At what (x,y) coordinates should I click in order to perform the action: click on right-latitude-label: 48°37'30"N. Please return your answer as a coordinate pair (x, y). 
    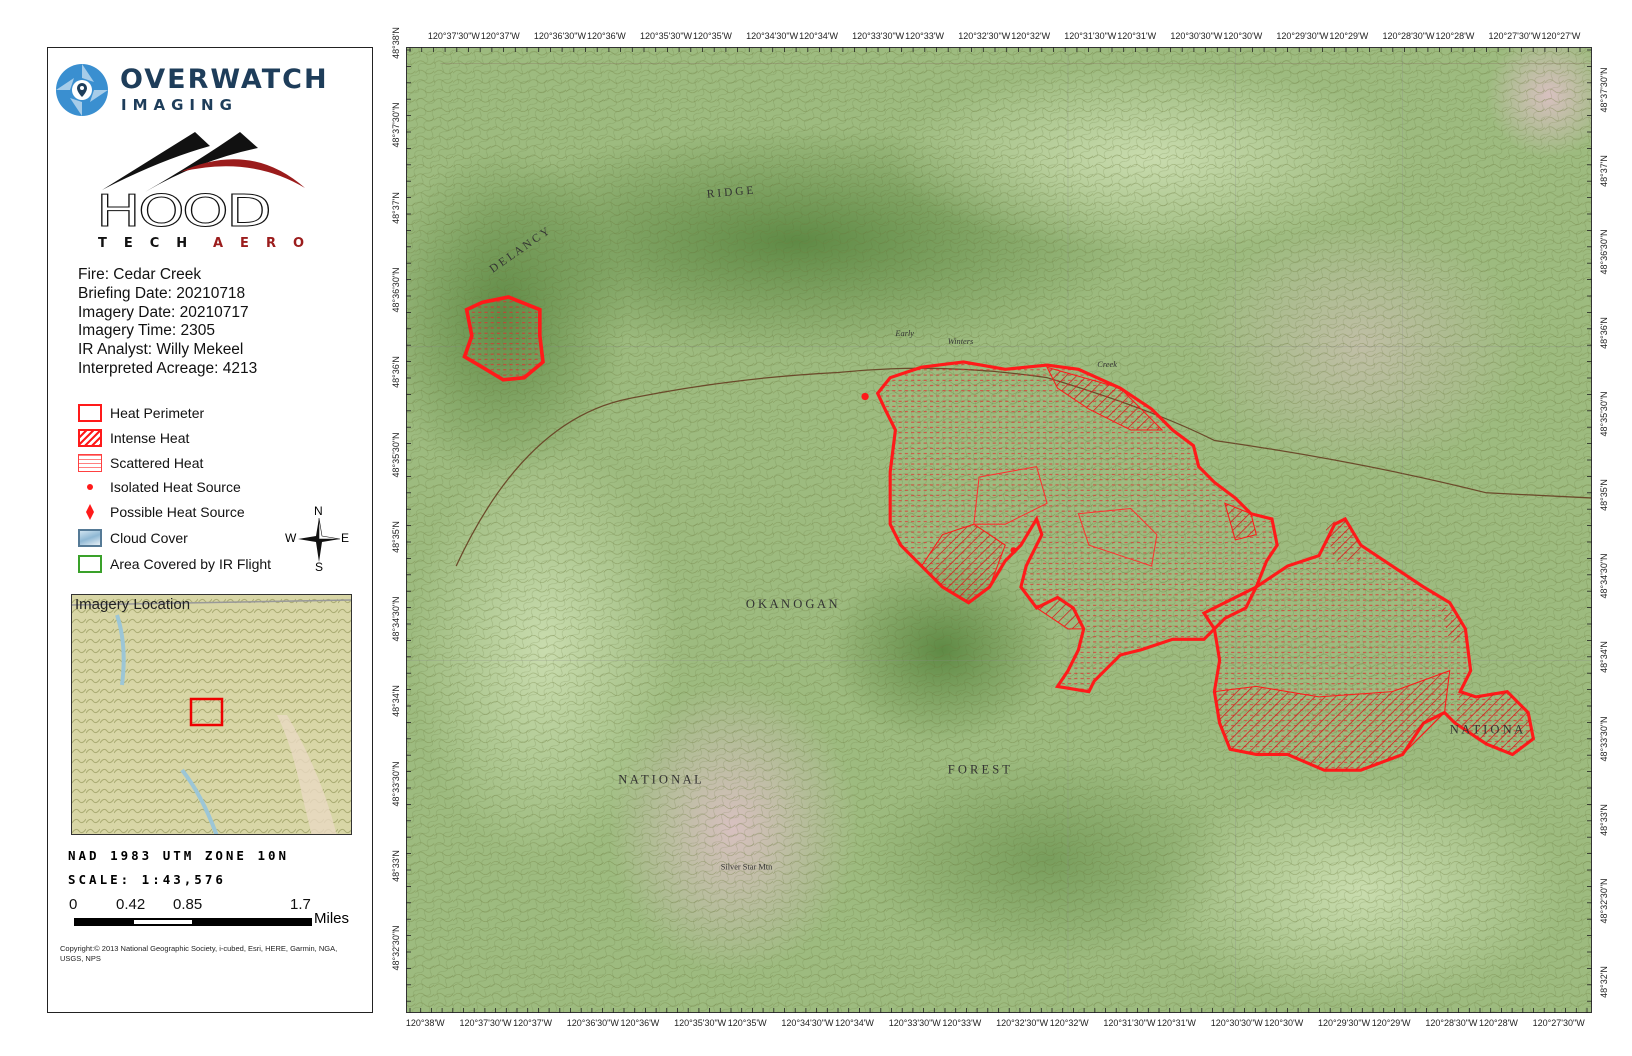
    Looking at the image, I should click on (1604, 90).